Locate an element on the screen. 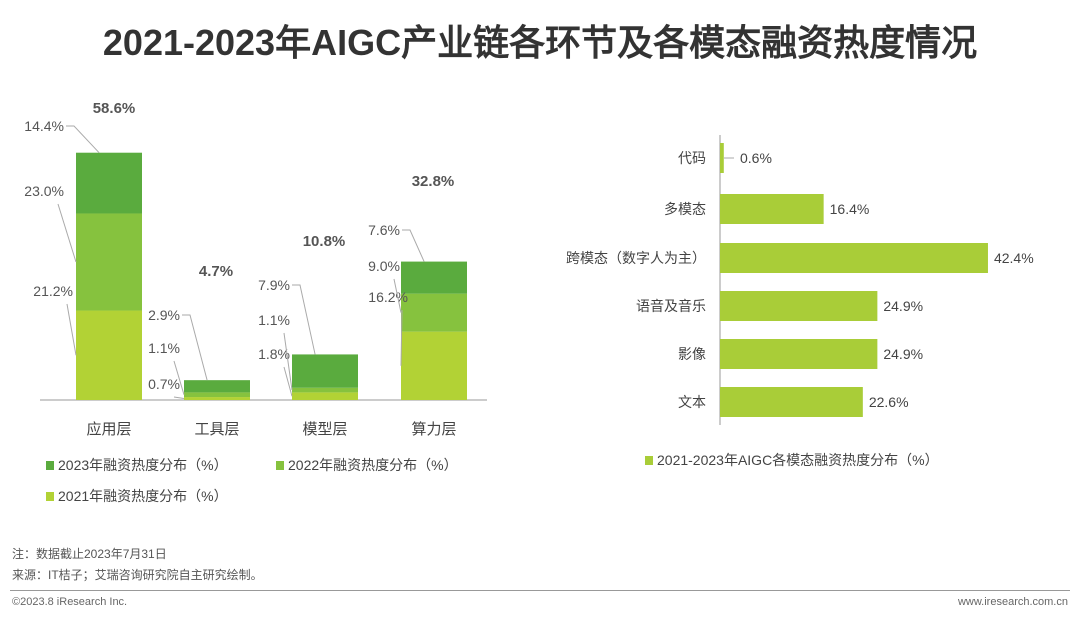 This screenshot has width=1080, height=618. value-label: 2.9% is located at coordinates (164, 315).